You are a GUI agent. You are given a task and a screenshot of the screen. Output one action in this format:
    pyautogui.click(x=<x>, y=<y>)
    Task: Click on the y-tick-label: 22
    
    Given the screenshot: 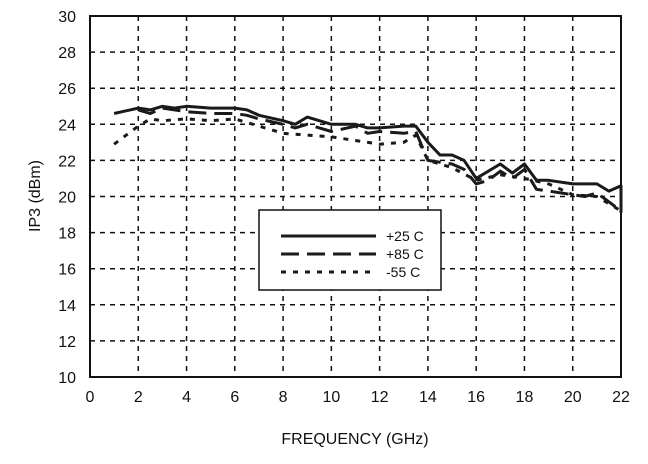 What is the action you would take?
    pyautogui.click(x=67, y=161)
    